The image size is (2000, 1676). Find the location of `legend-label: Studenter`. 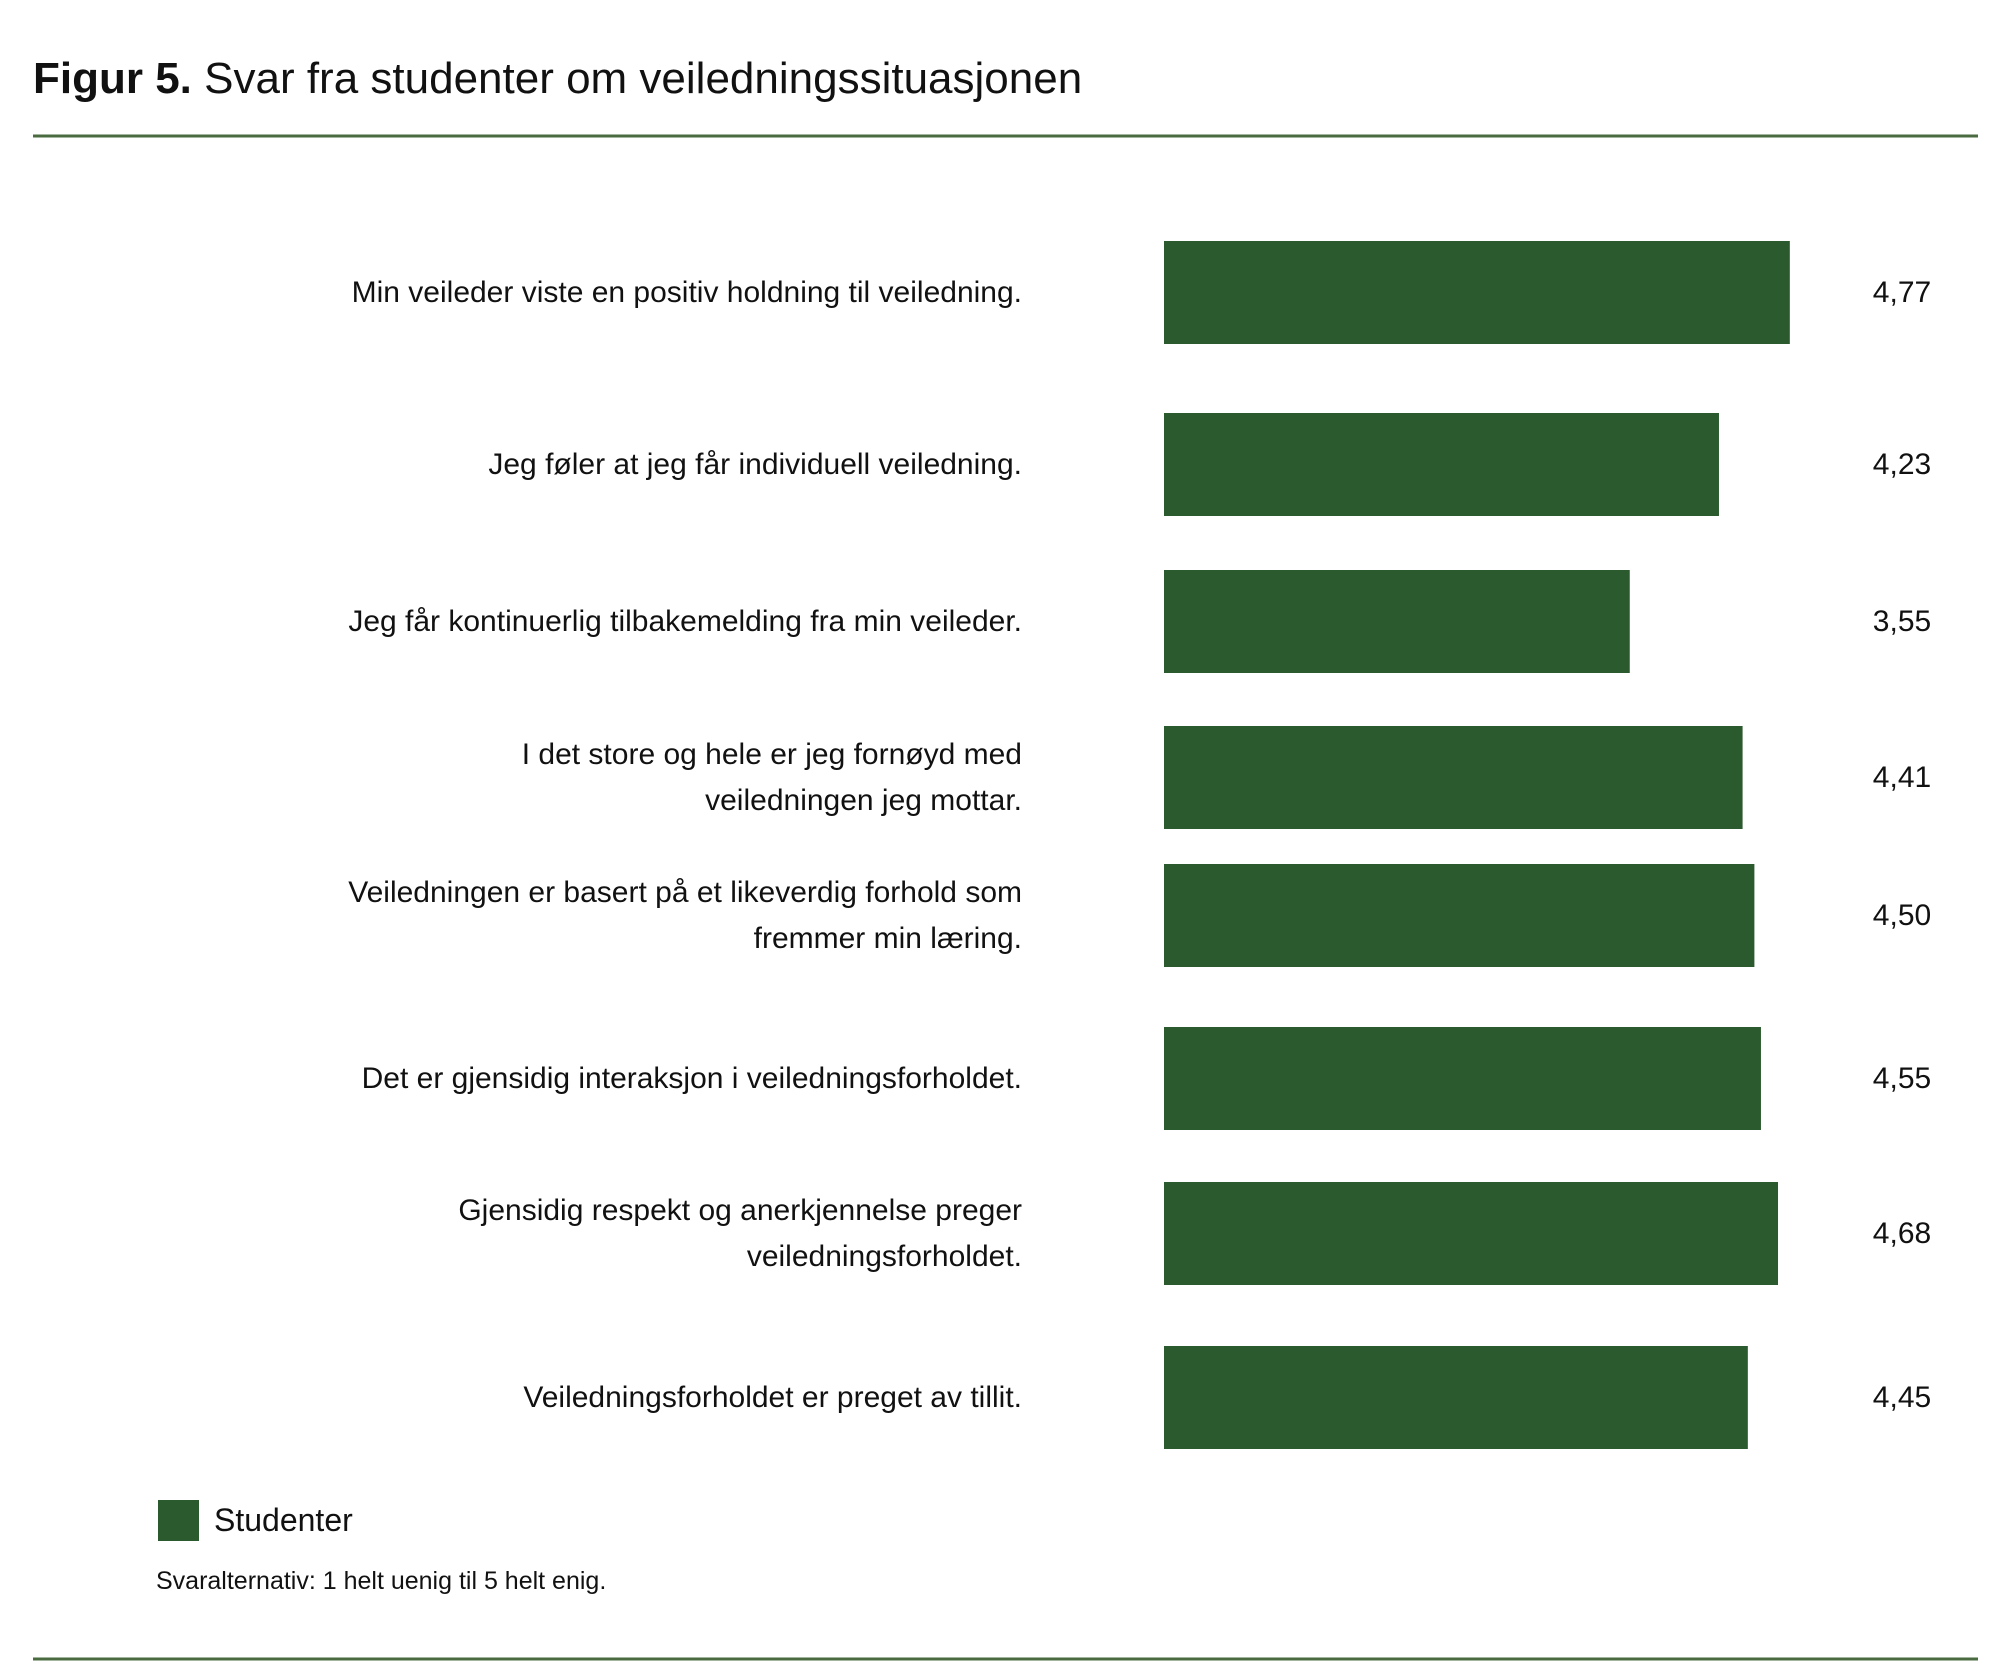

legend-label: Studenter is located at coordinates (283, 1520).